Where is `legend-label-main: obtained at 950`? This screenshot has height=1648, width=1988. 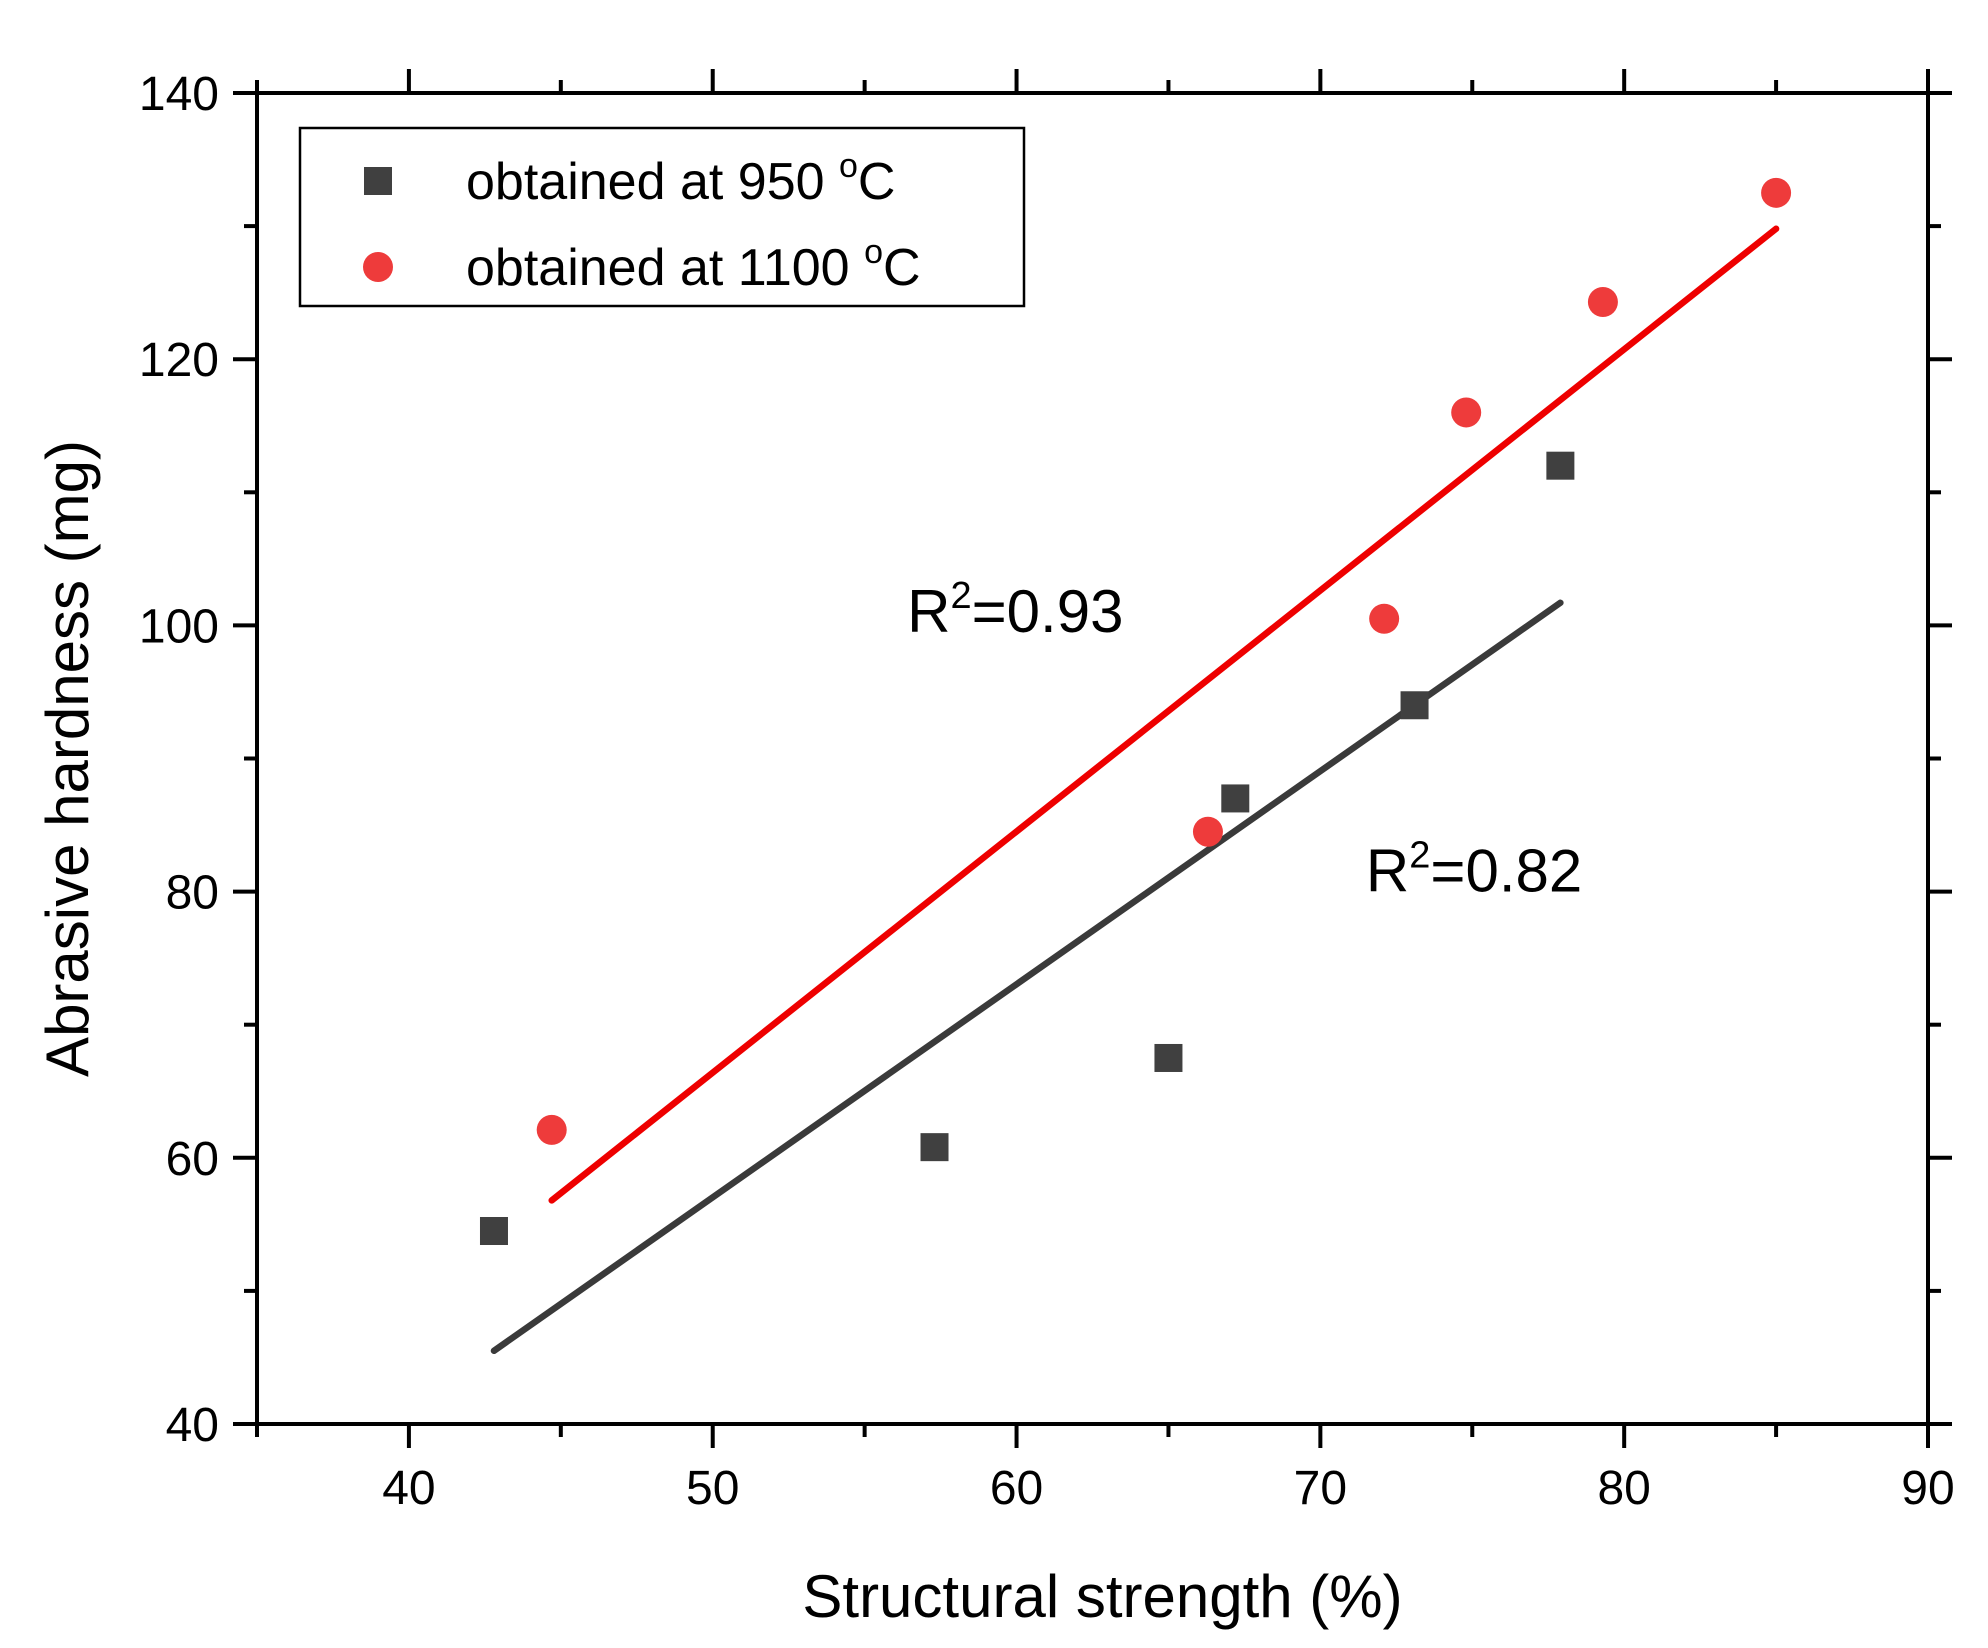
legend-label-main: obtained at 950 is located at coordinates (652, 182).